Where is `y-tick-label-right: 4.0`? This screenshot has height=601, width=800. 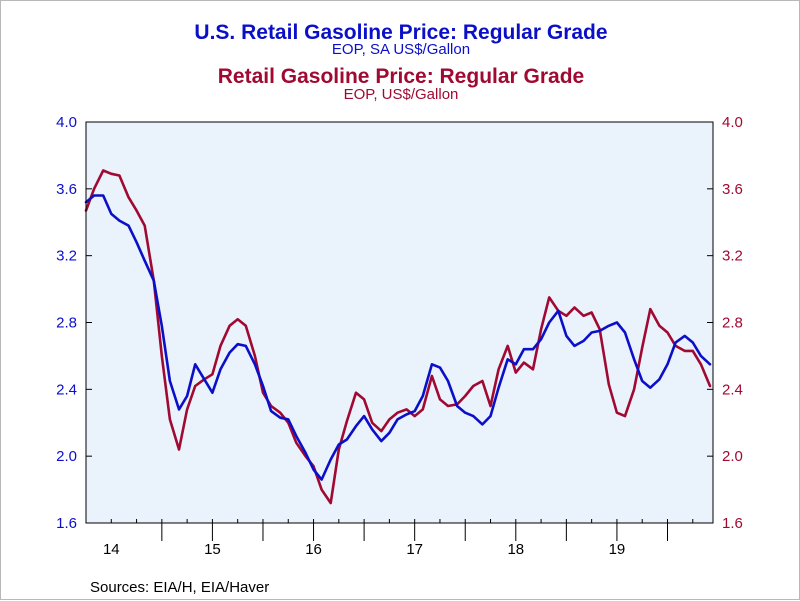
y-tick-label-right: 4.0 is located at coordinates (732, 122).